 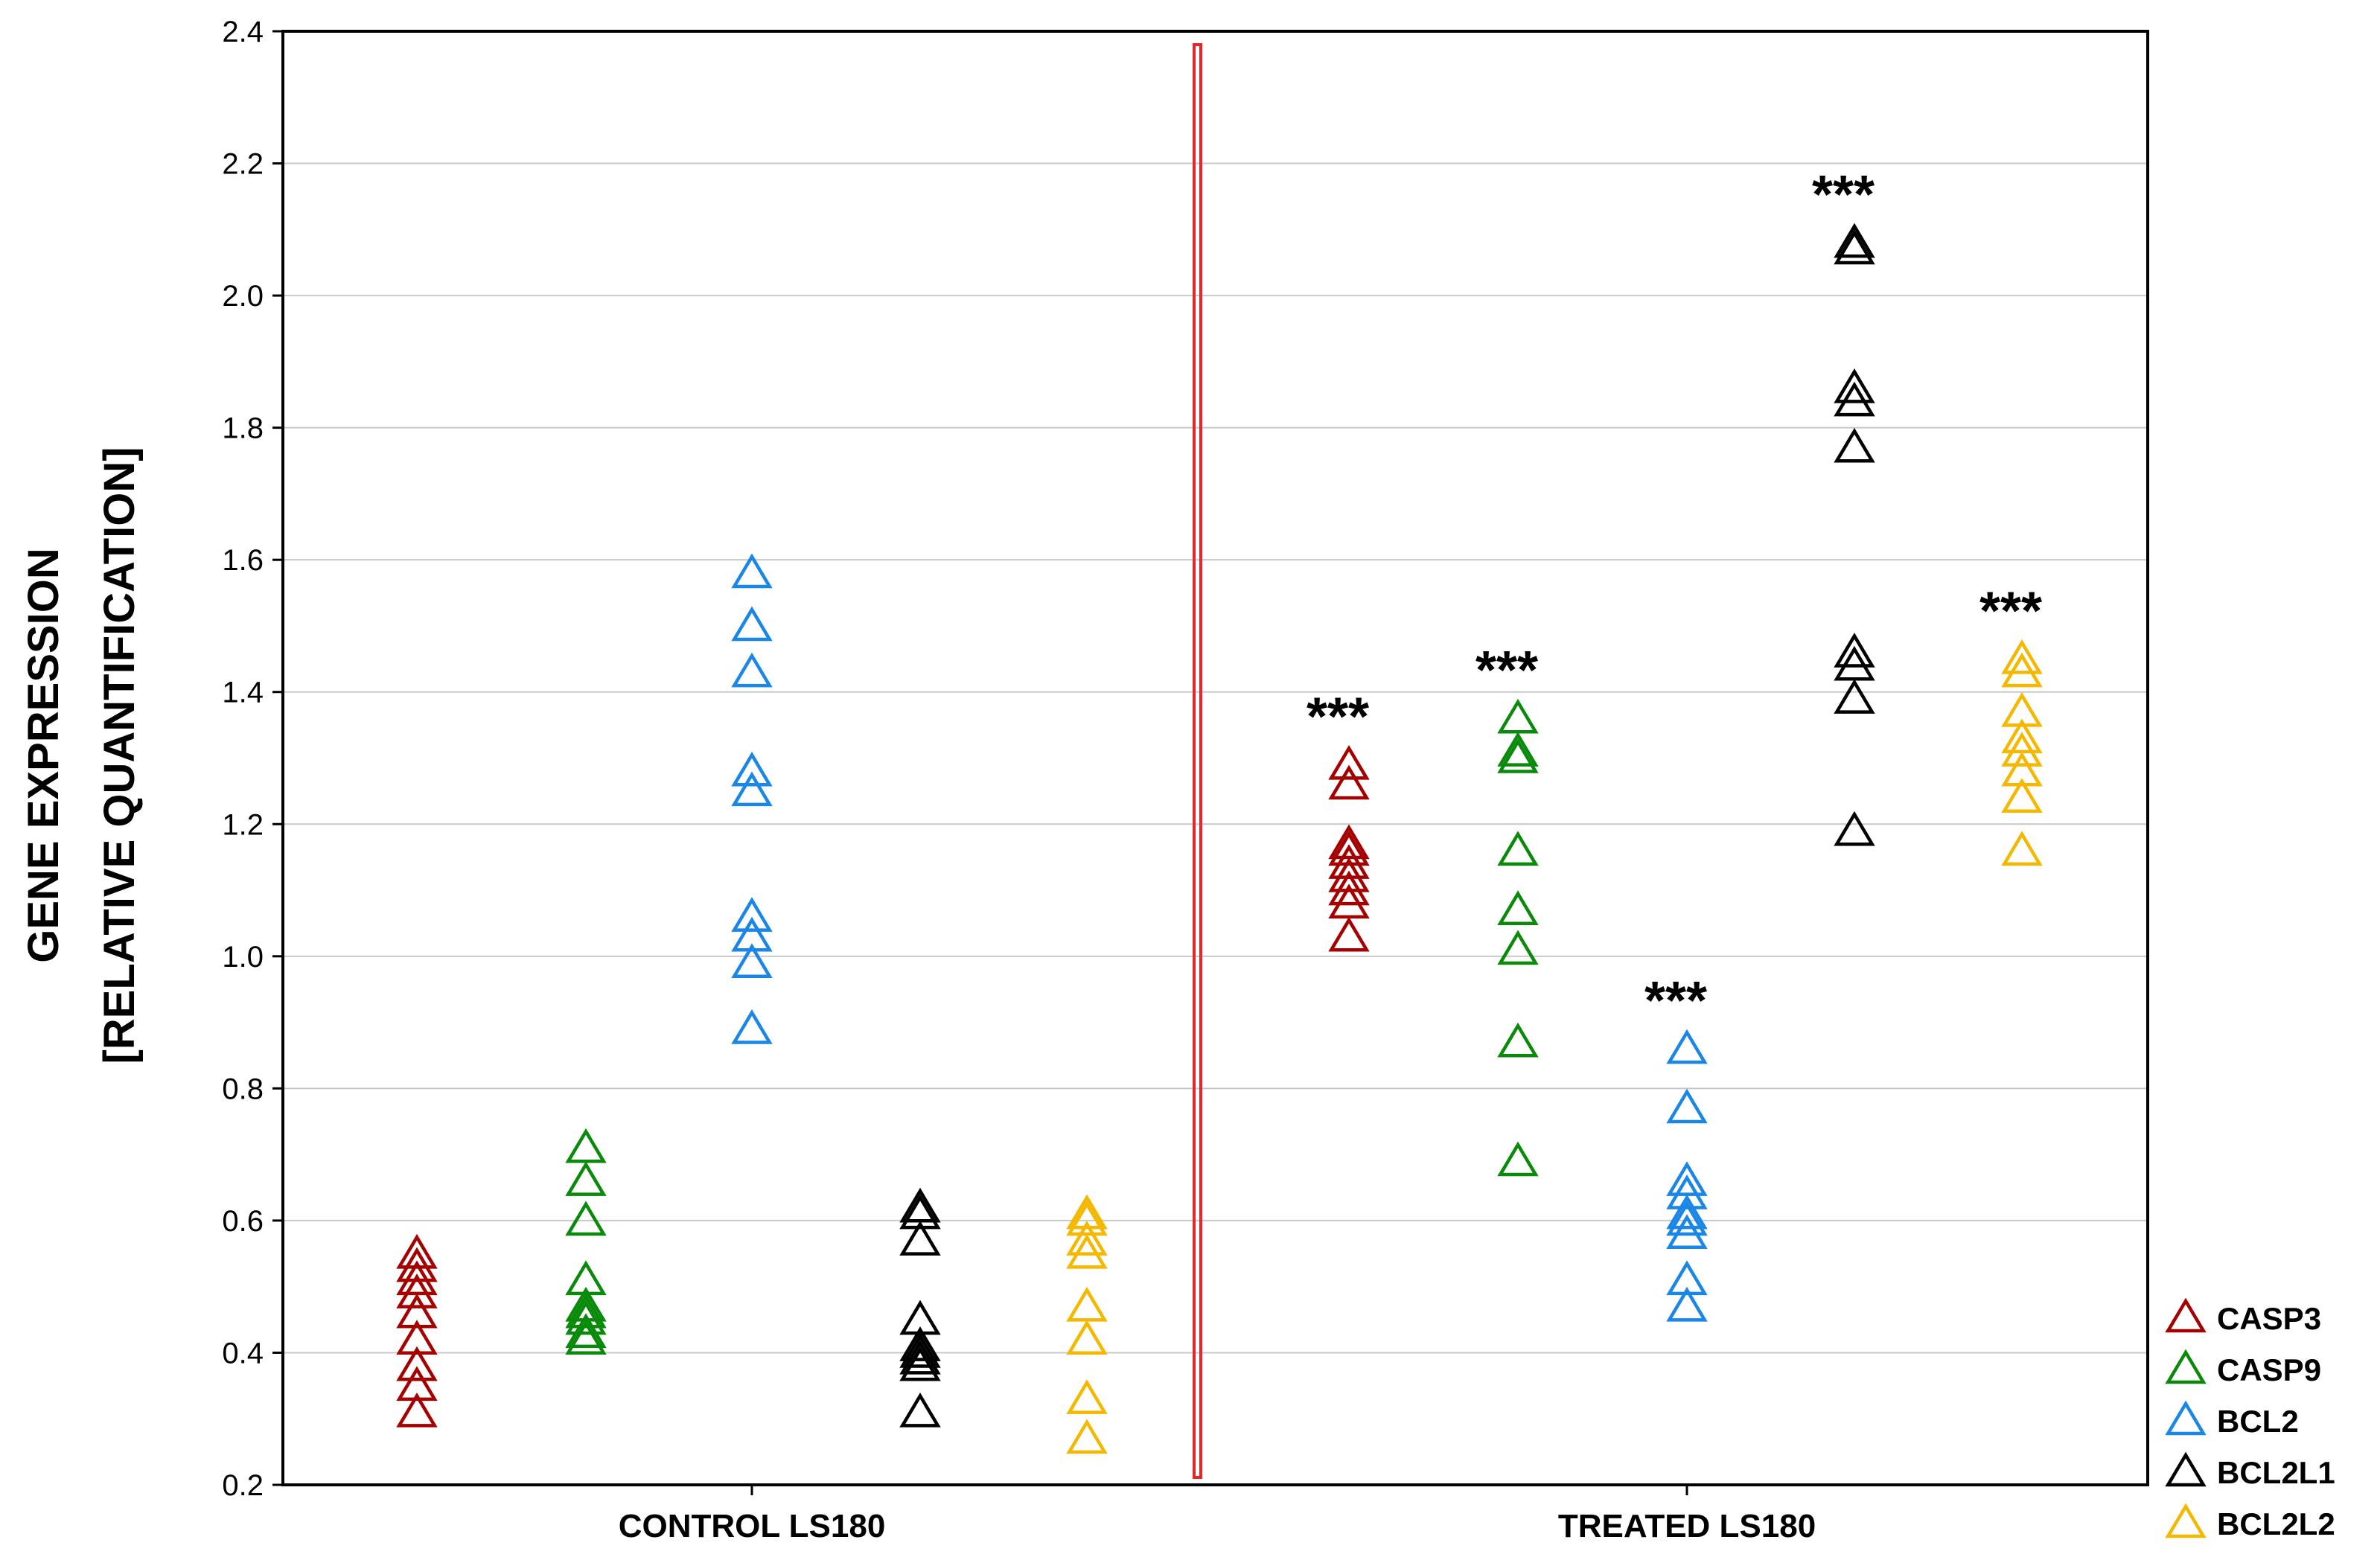 I want to click on y-tick-label: 0.2, so click(x=243, y=1486).